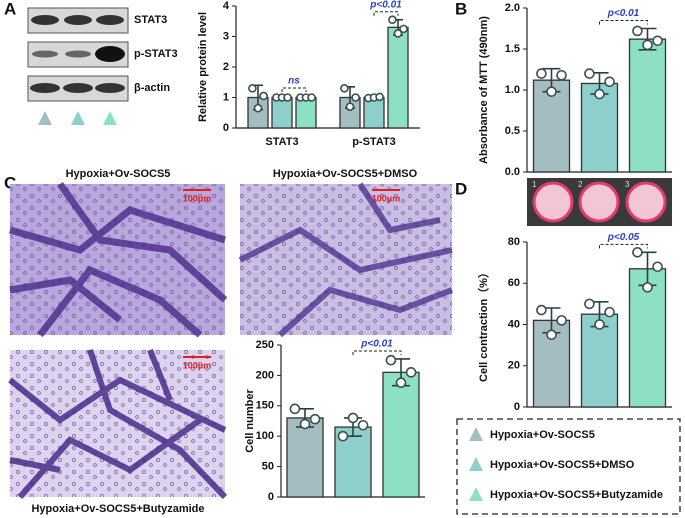 Image resolution: width=685 pixels, height=518 pixels. I want to click on gel-label: 1, so click(534, 184).